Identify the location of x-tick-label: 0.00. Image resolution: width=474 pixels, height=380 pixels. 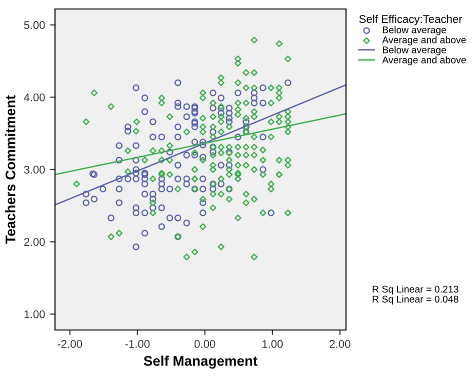
(205, 344).